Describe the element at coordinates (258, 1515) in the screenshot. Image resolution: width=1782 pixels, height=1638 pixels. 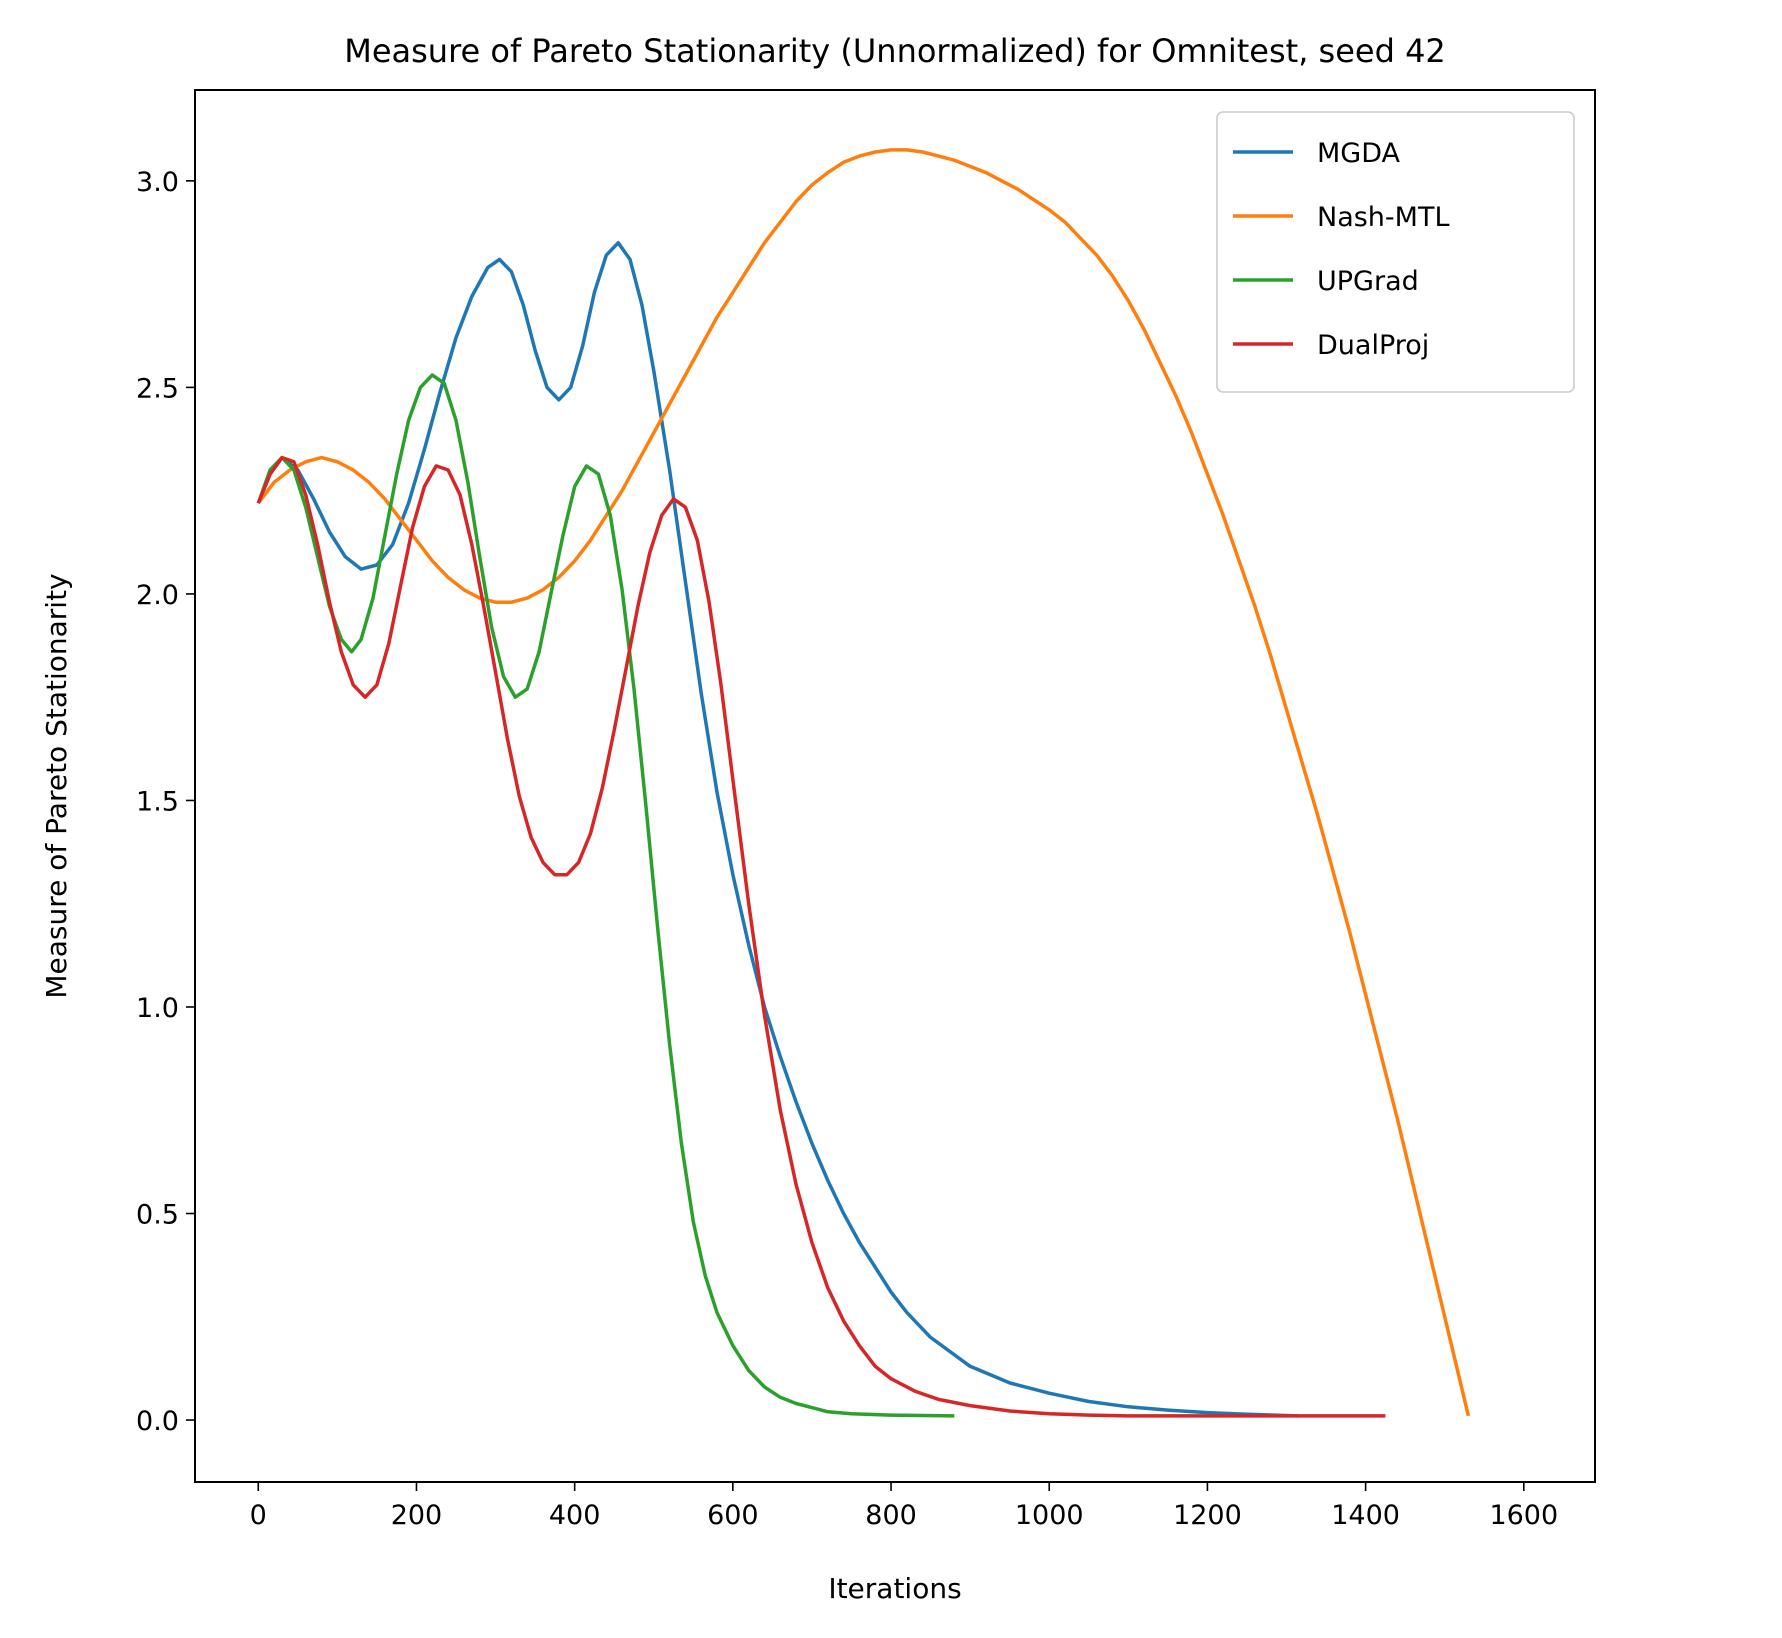
I see `x-tick-label: 0` at that location.